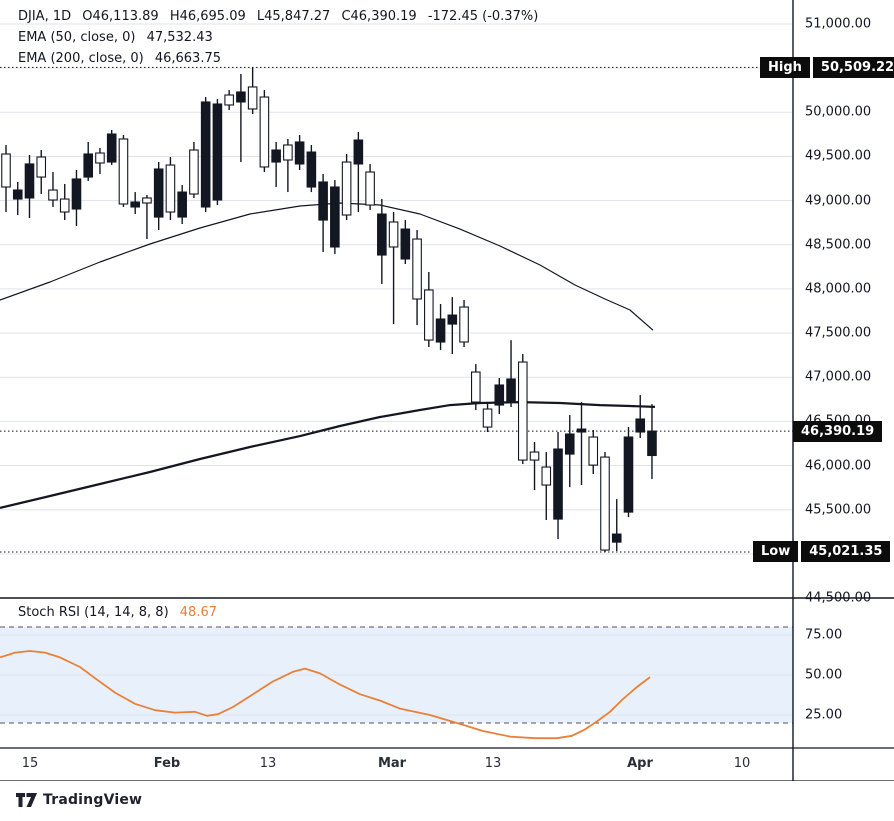  What do you see at coordinates (392, 763) in the screenshot?
I see `time-axis-label: Mar` at bounding box center [392, 763].